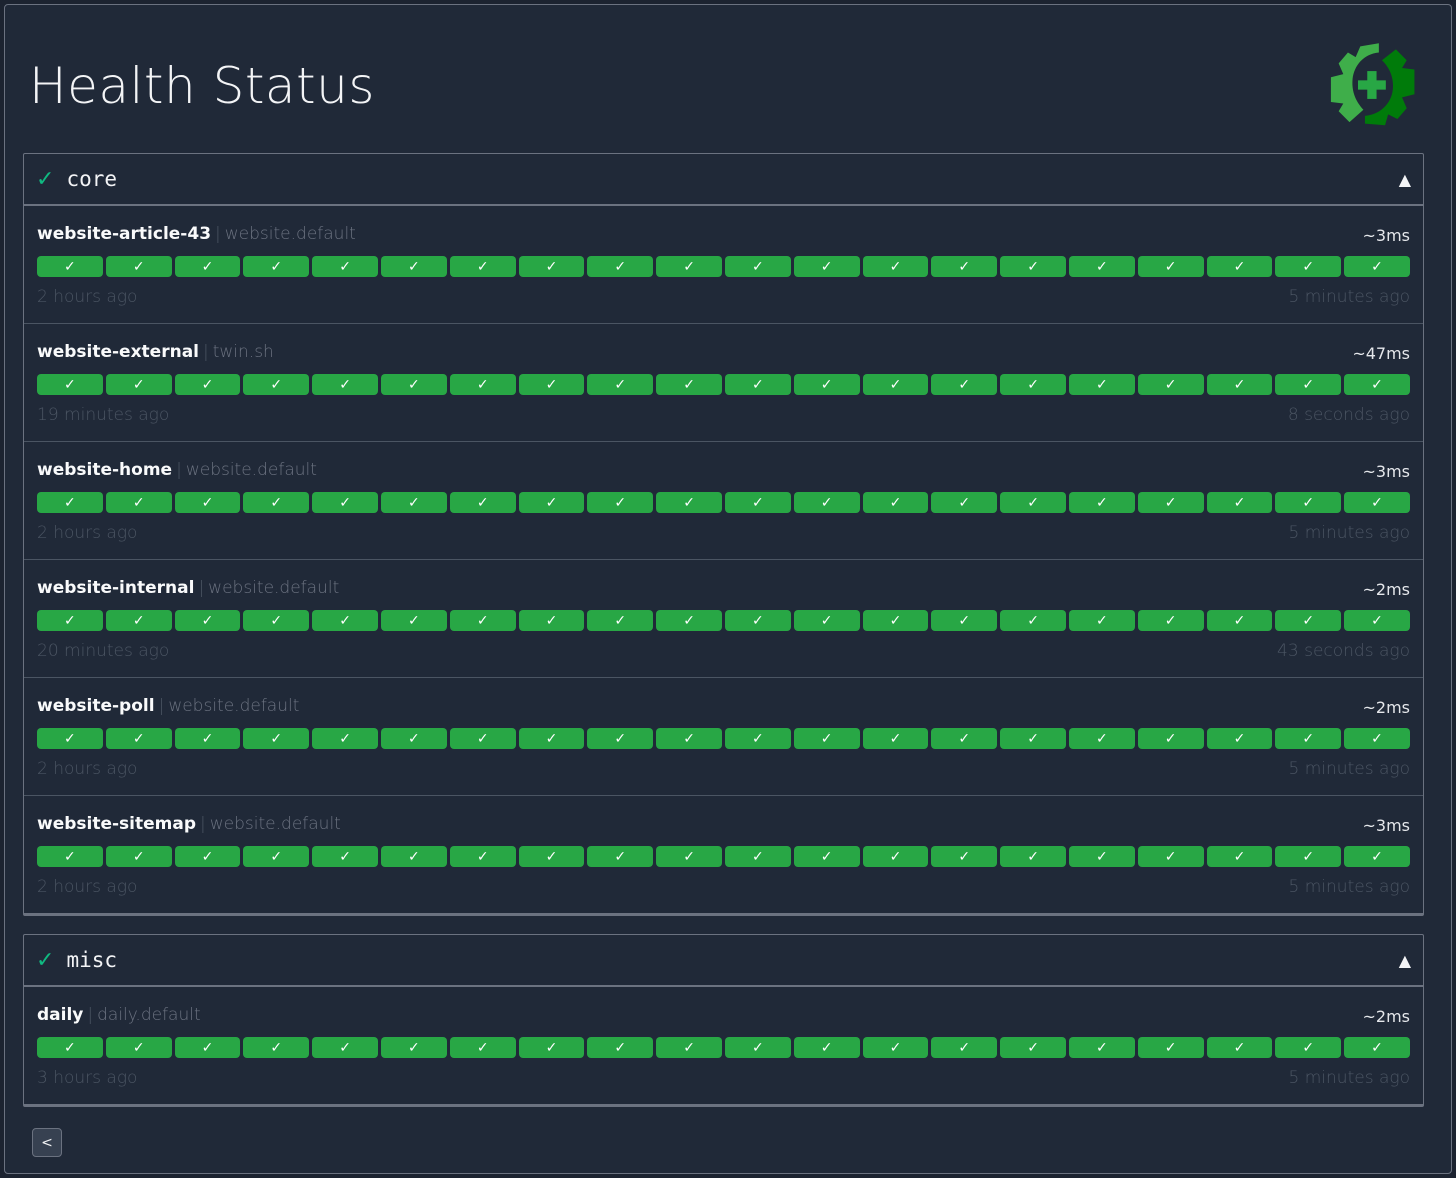 This screenshot has height=1178, width=1456. What do you see at coordinates (96, 706) in the screenshot?
I see `service-name: website-poll` at bounding box center [96, 706].